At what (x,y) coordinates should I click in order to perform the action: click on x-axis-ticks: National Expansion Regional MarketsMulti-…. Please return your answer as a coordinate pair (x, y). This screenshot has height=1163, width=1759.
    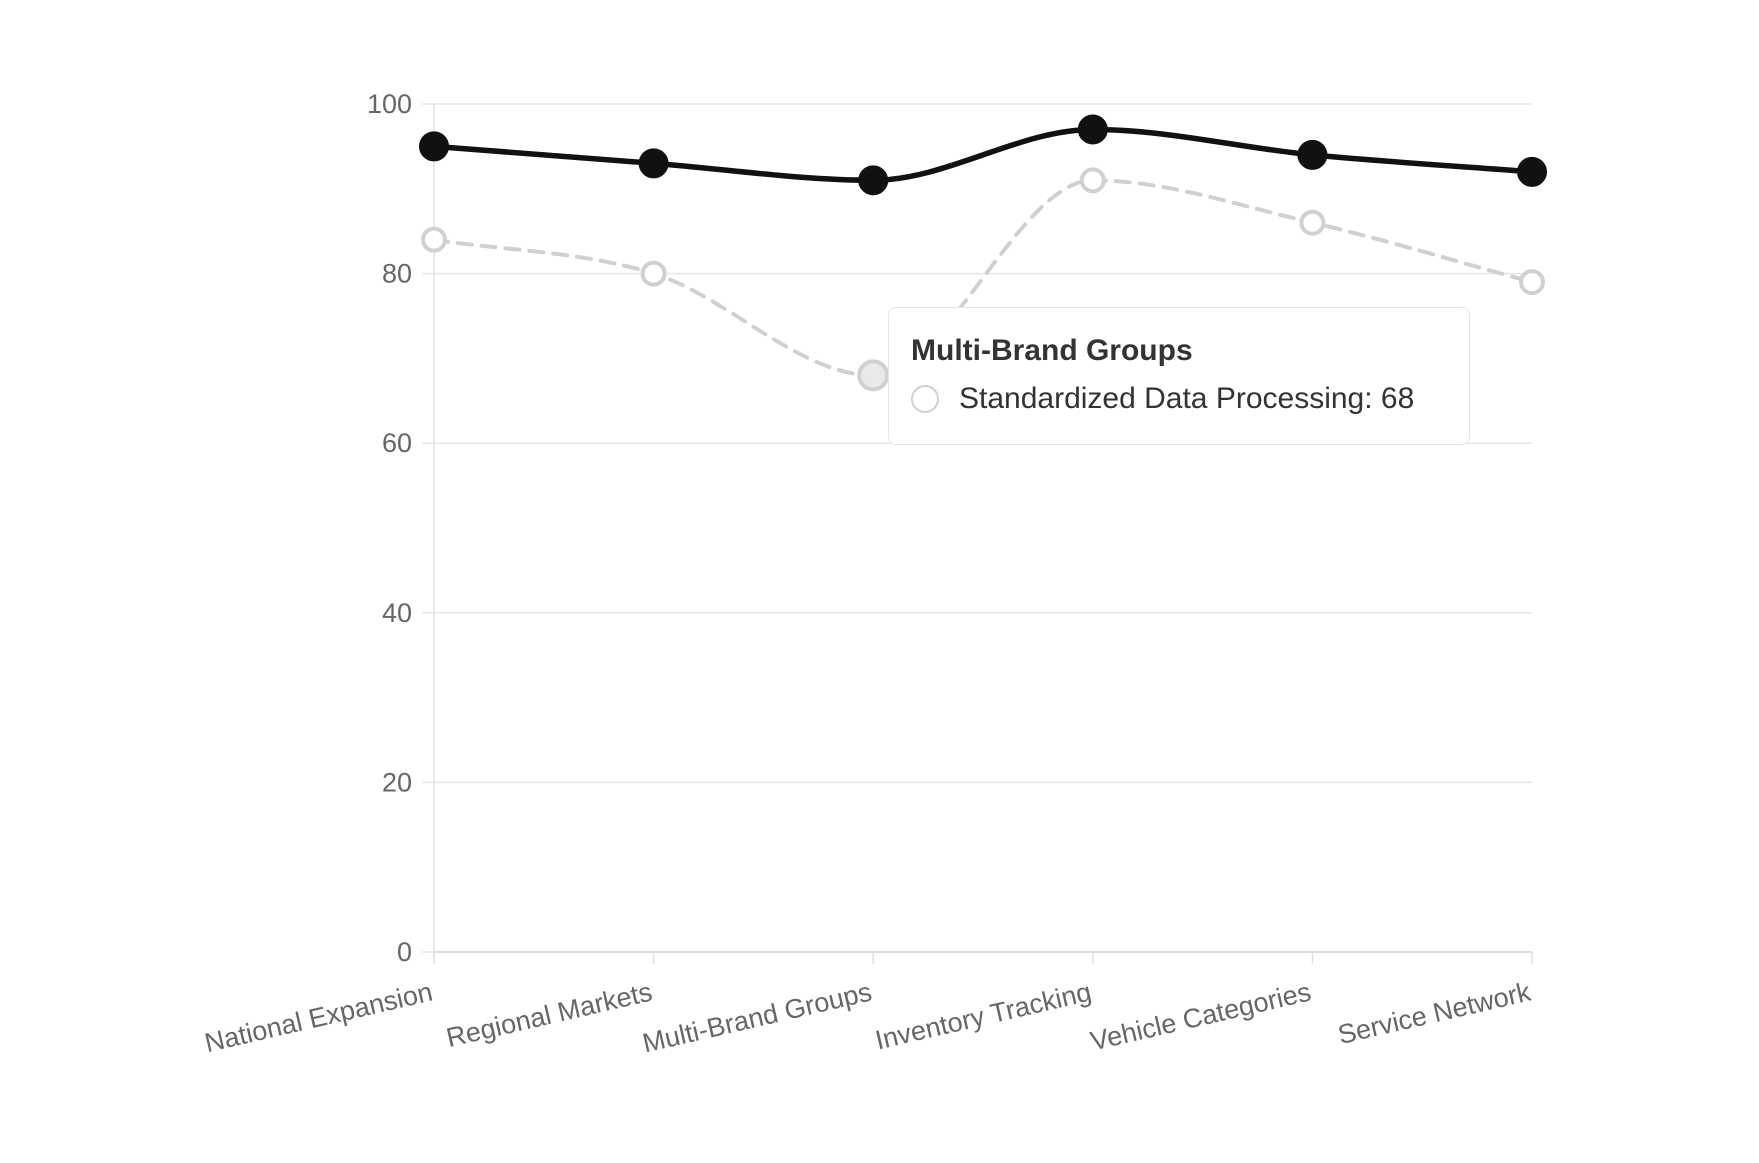
    Looking at the image, I should click on (868, 1018).